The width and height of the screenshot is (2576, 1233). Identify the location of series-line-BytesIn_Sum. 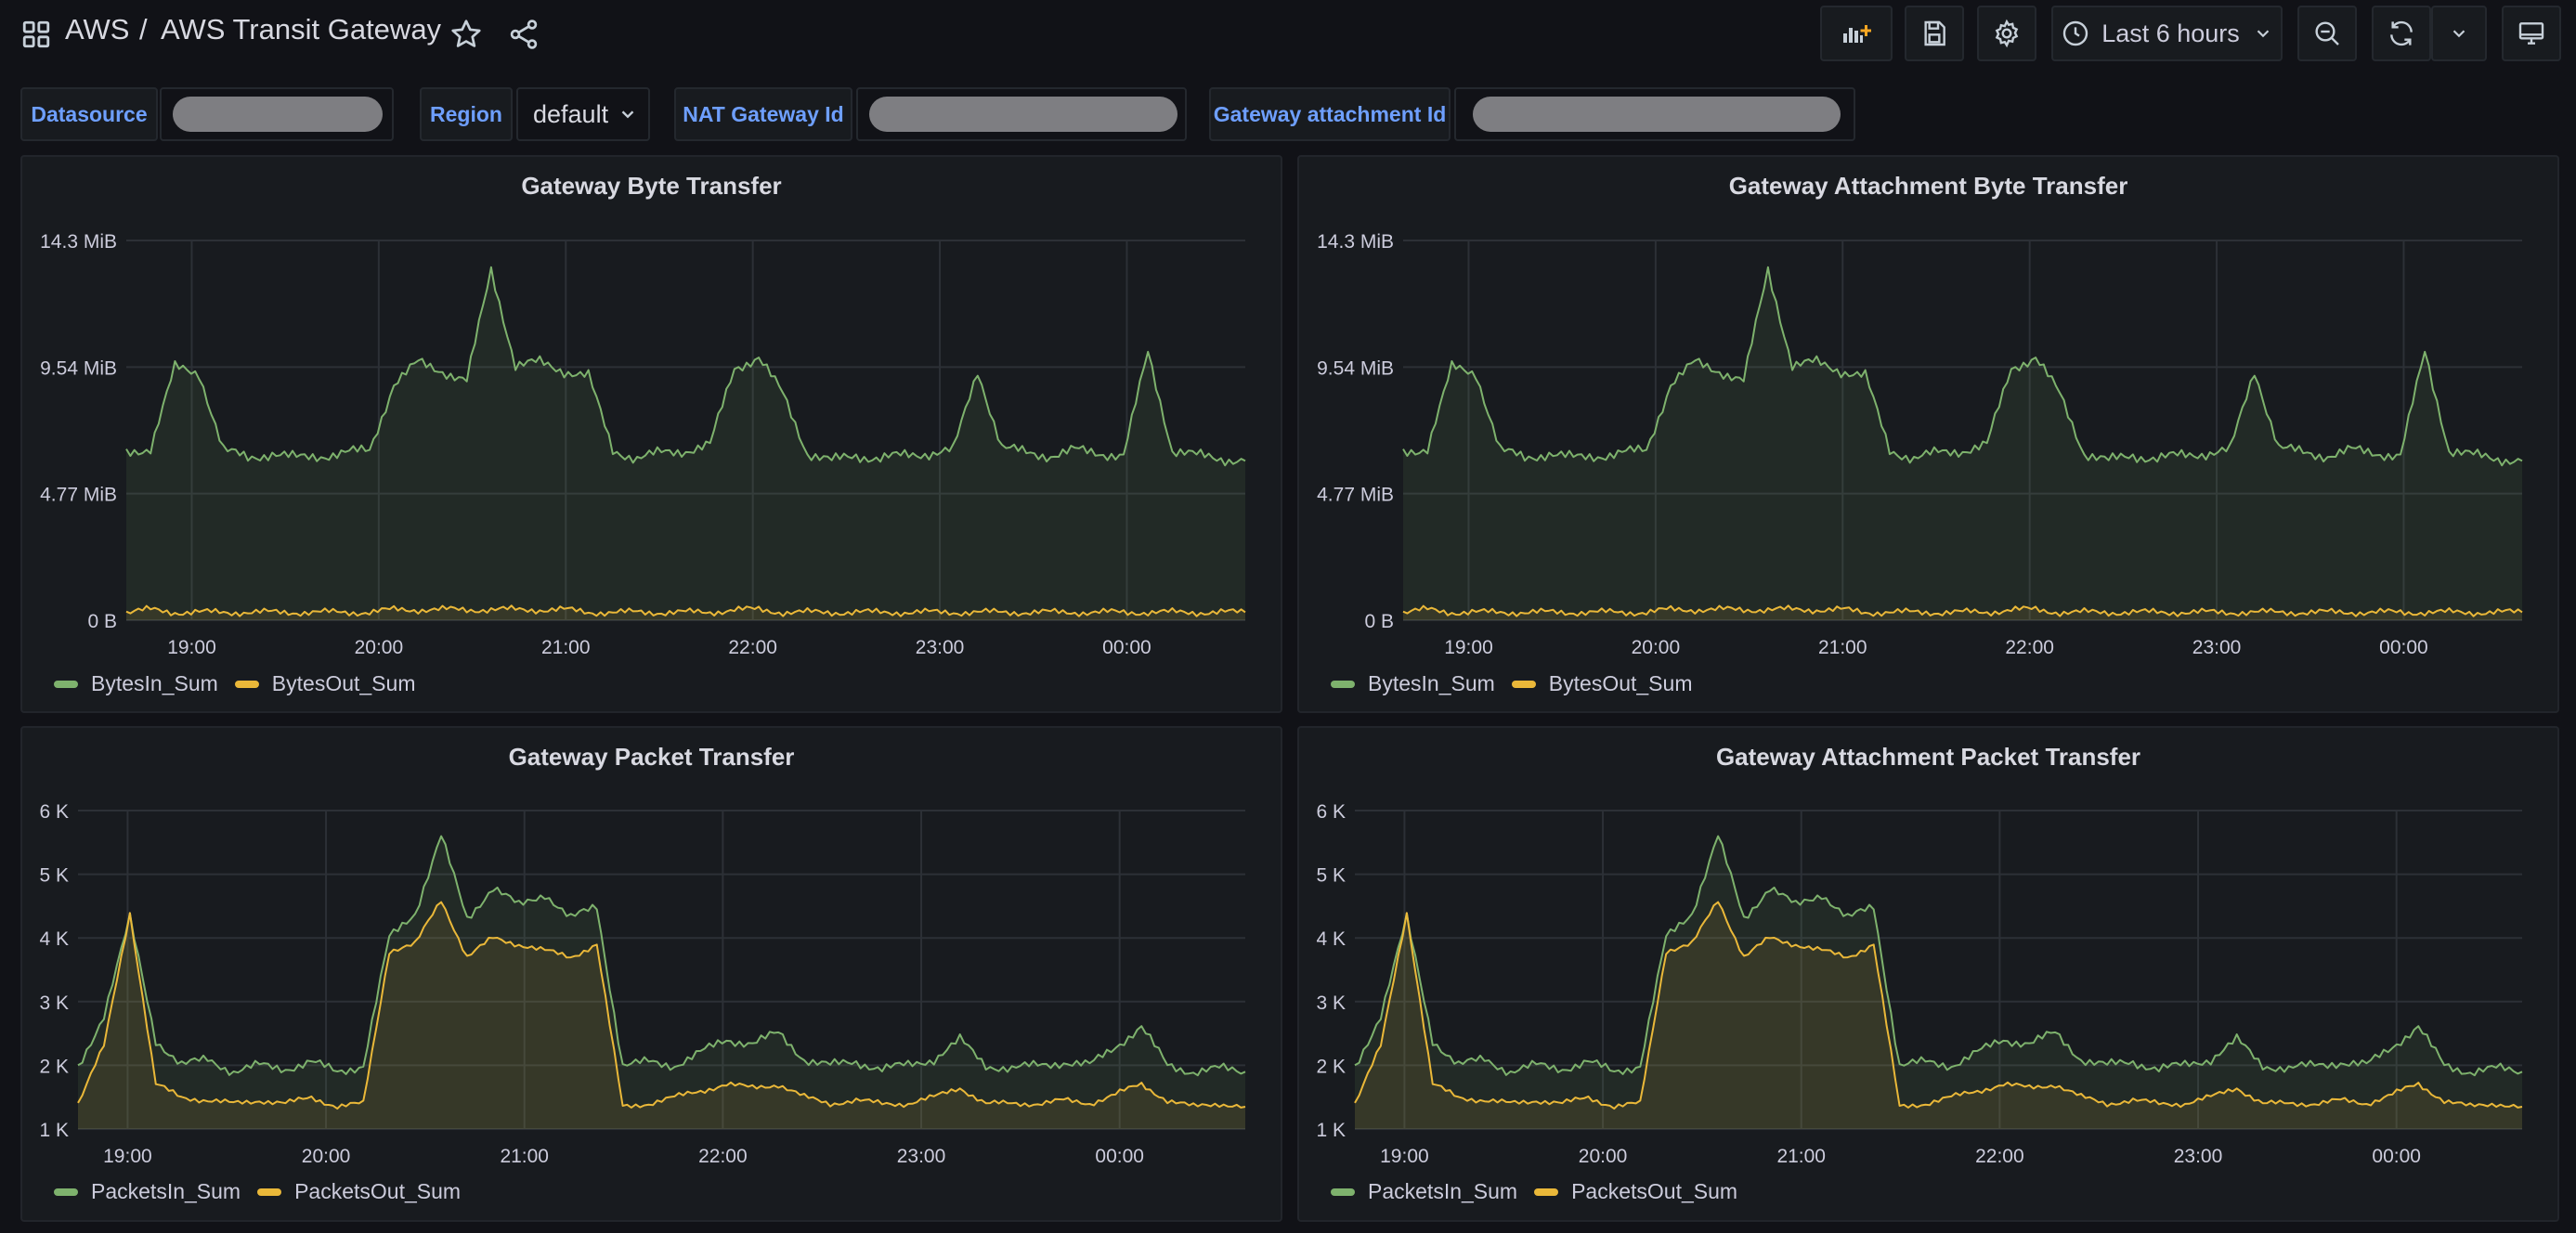
(1963, 367).